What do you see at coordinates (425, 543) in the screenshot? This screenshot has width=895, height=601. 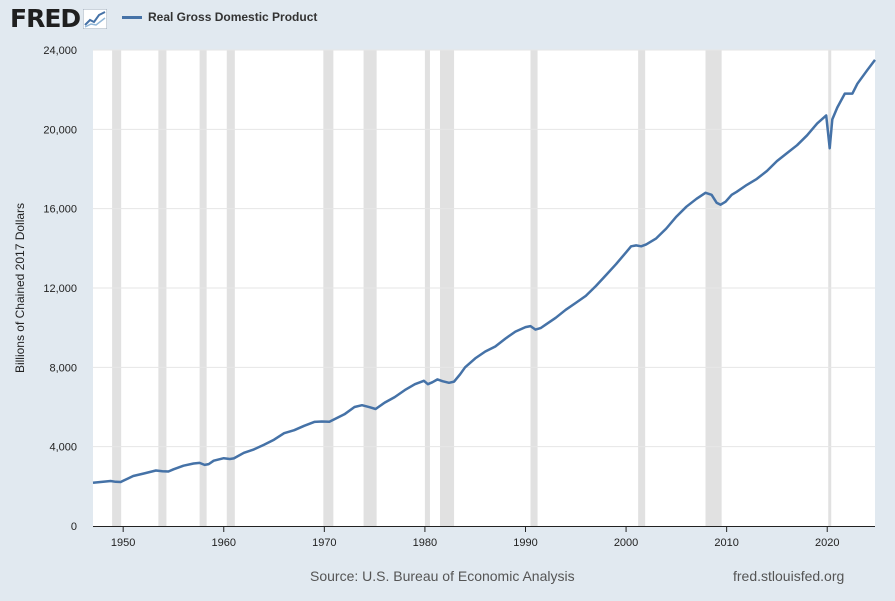 I see `x-tick-label: 1980` at bounding box center [425, 543].